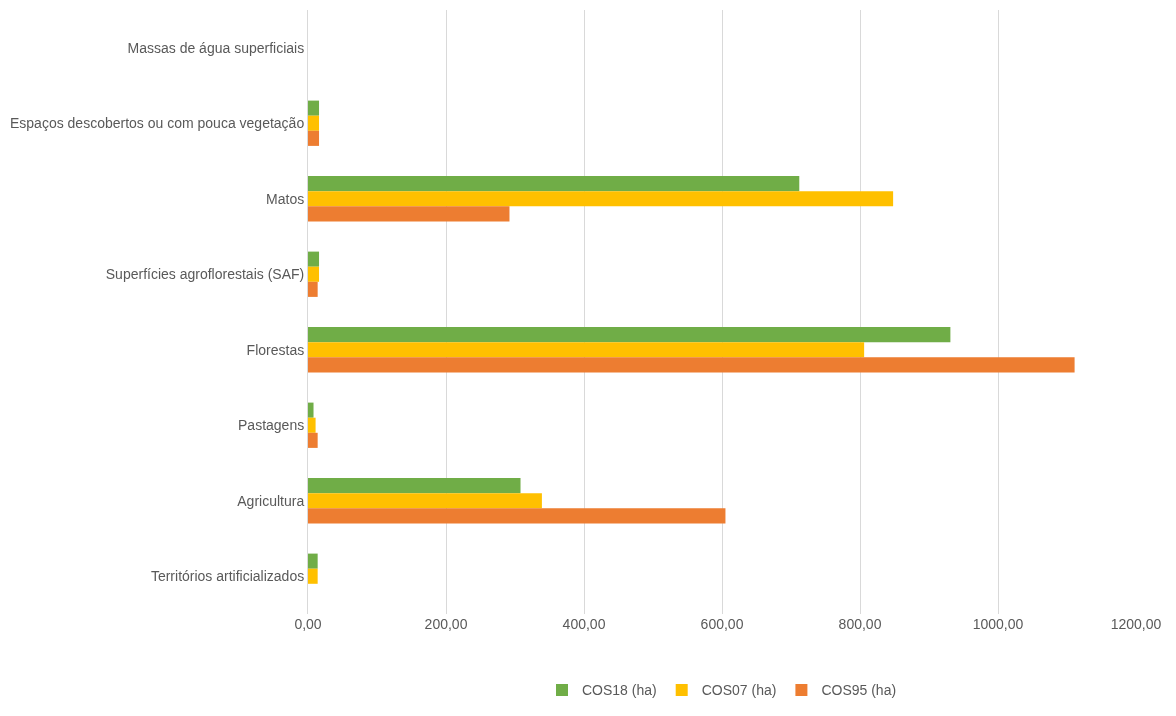  Describe the element at coordinates (860, 624) in the screenshot. I see `x-tick-label: 800,00` at that location.